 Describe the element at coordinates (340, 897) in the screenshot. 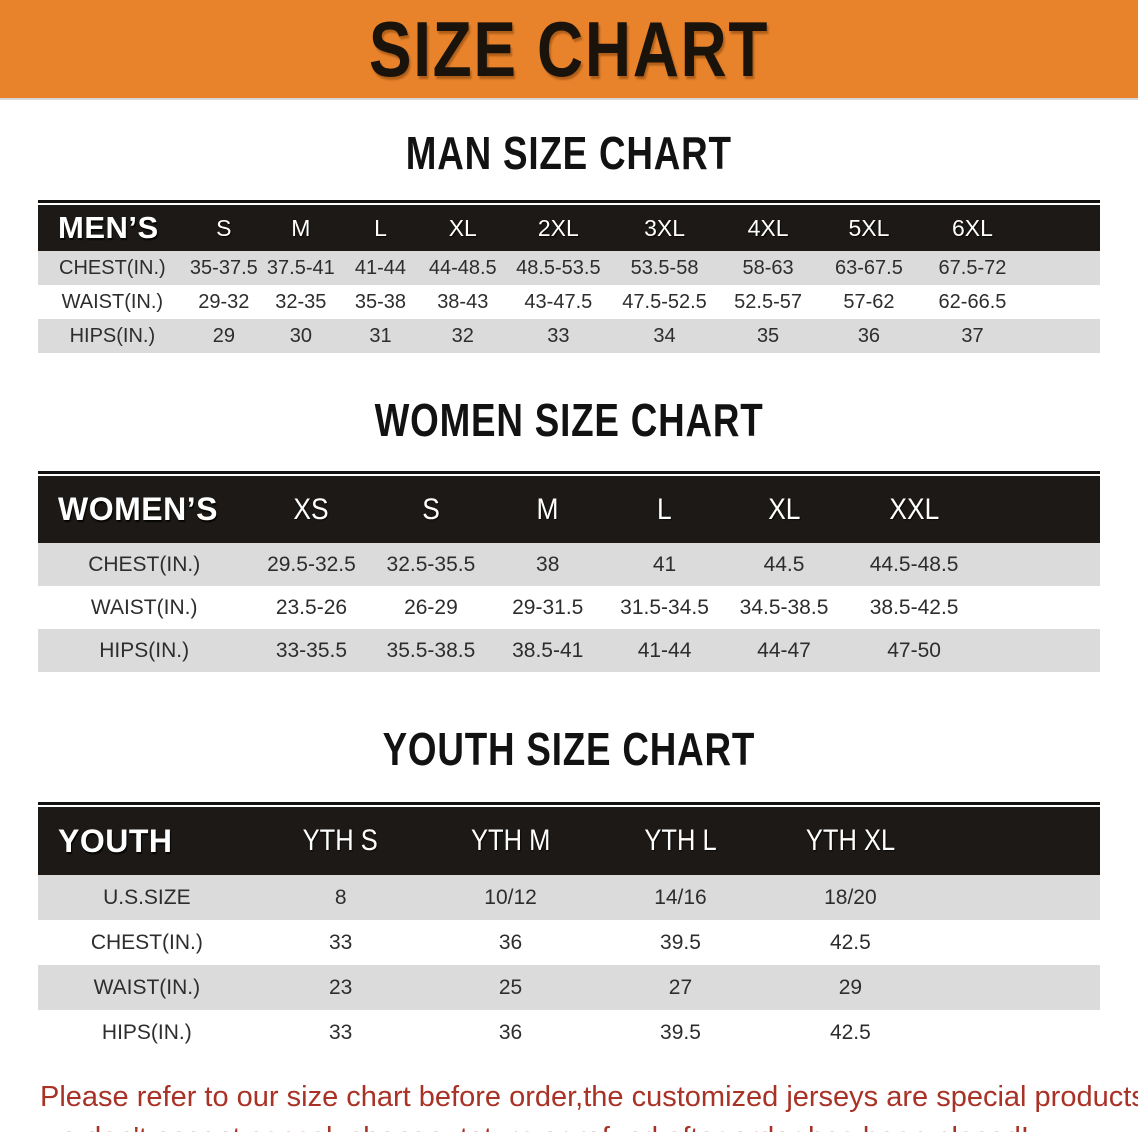

I see `youth-value-cell: 8` at that location.